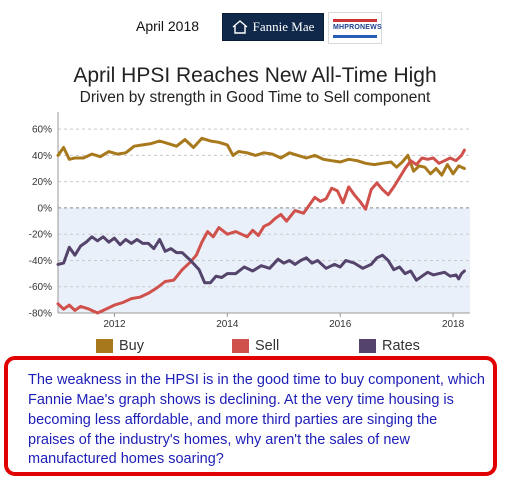  What do you see at coordinates (340, 324) in the screenshot?
I see `x-tick-label: 2016` at bounding box center [340, 324].